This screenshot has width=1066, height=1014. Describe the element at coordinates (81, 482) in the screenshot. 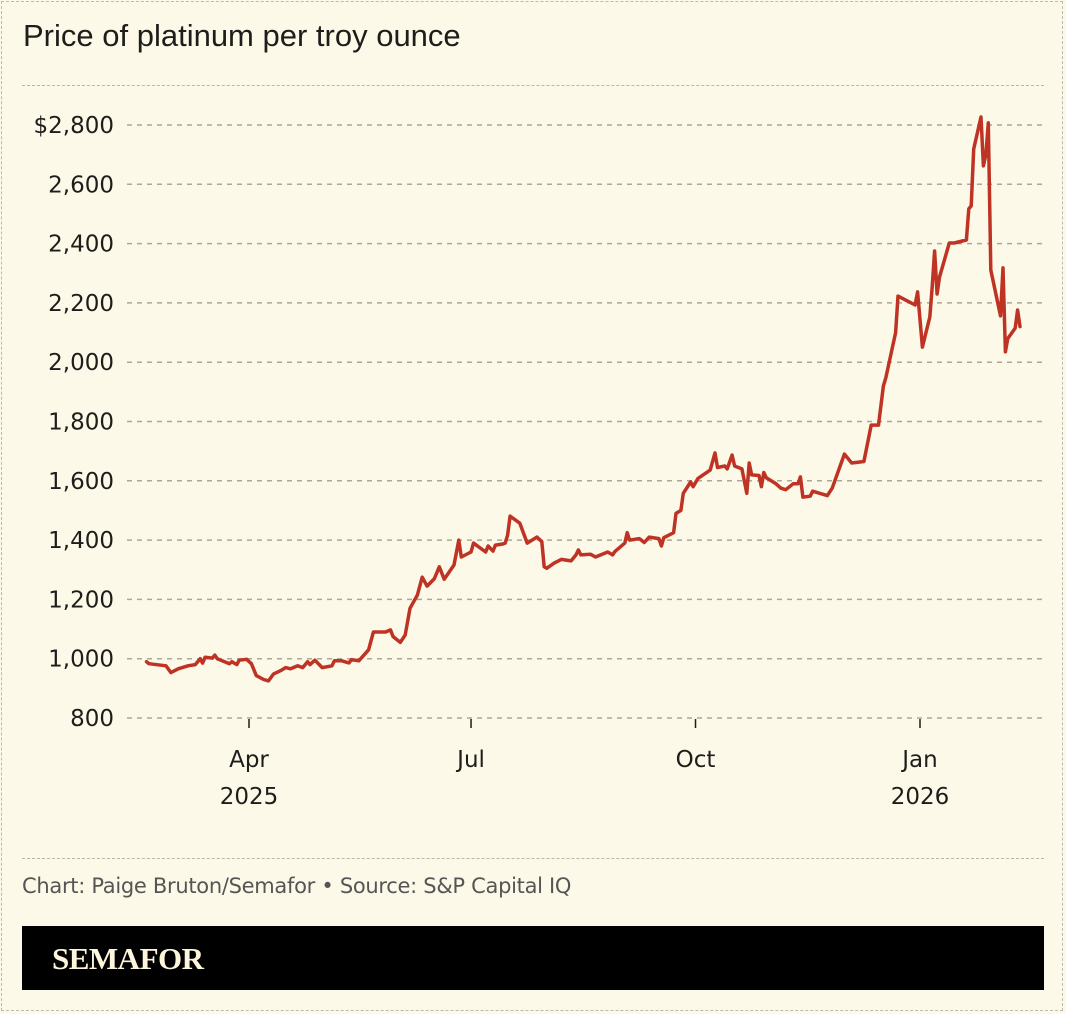

I see `y-tick-label: 1,600` at that location.